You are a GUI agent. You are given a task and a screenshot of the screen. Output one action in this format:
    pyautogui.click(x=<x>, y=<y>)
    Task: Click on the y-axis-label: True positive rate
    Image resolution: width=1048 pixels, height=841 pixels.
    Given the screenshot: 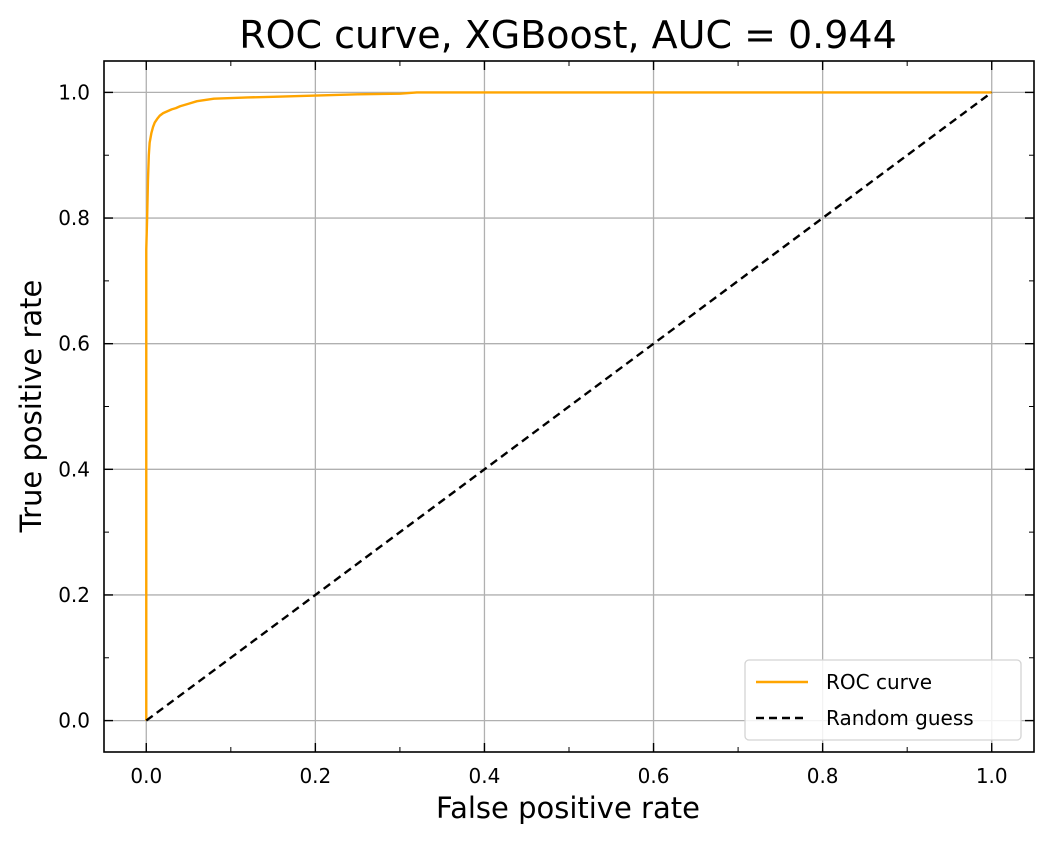 What is the action you would take?
    pyautogui.click(x=31, y=407)
    